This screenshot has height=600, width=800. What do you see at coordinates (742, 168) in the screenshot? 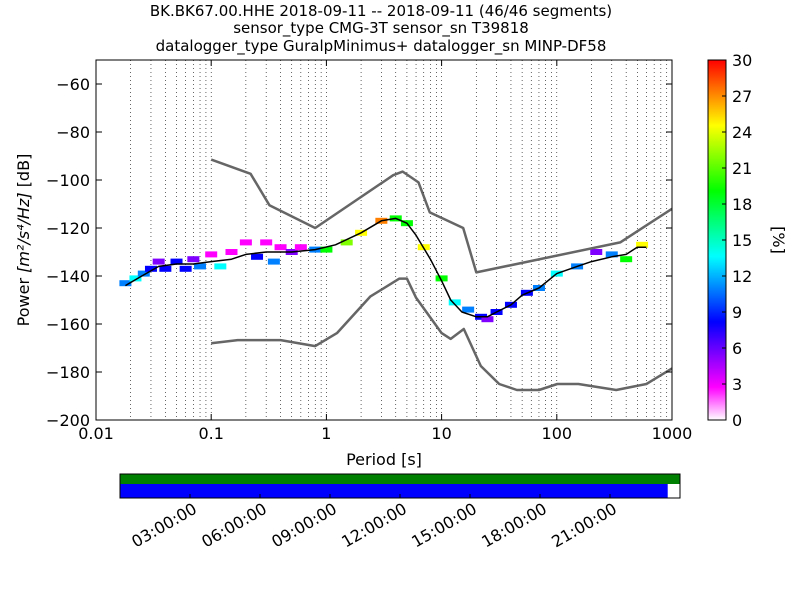
I see `colorbar-tick-label: 21` at bounding box center [742, 168].